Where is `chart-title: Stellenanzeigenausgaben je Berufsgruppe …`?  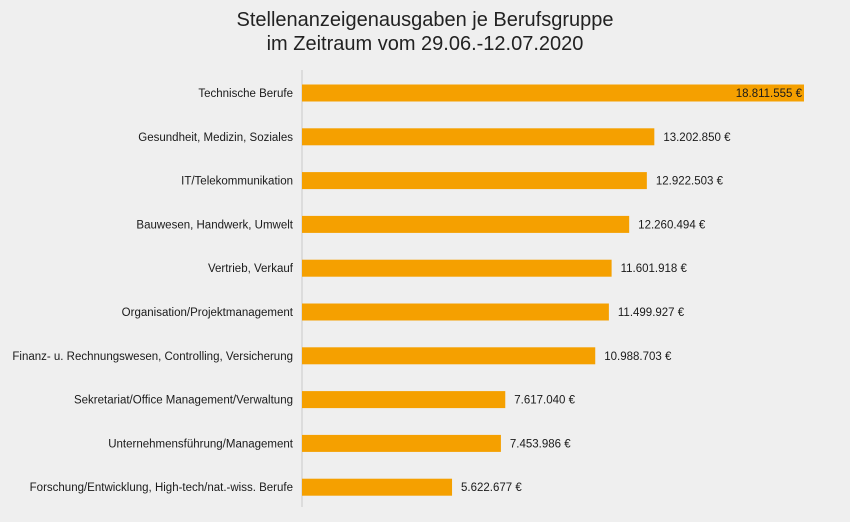 chart-title: Stellenanzeigenausgaben je Berufsgruppe … is located at coordinates (425, 32).